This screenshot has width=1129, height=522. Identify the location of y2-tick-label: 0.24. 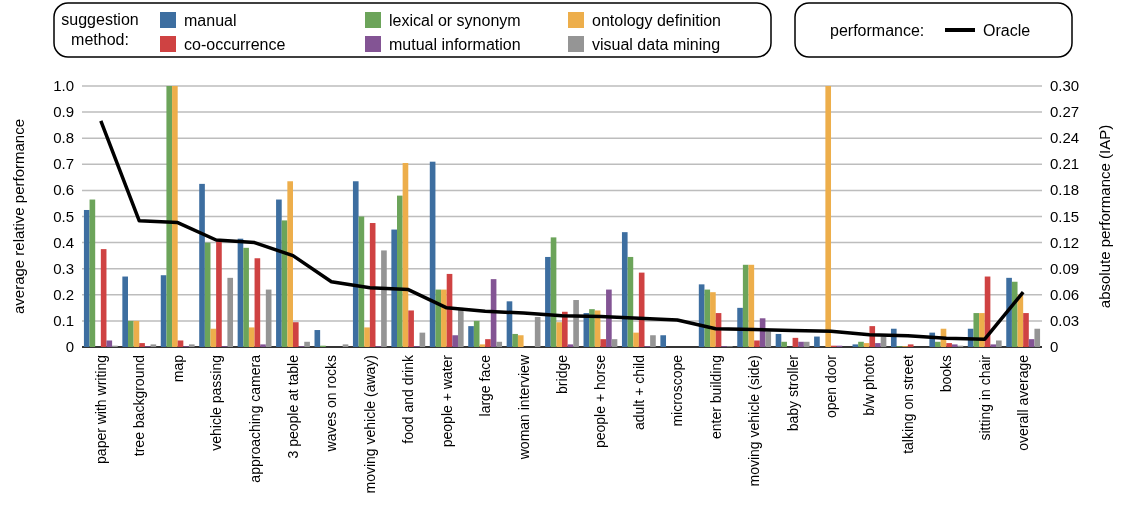
(1065, 138).